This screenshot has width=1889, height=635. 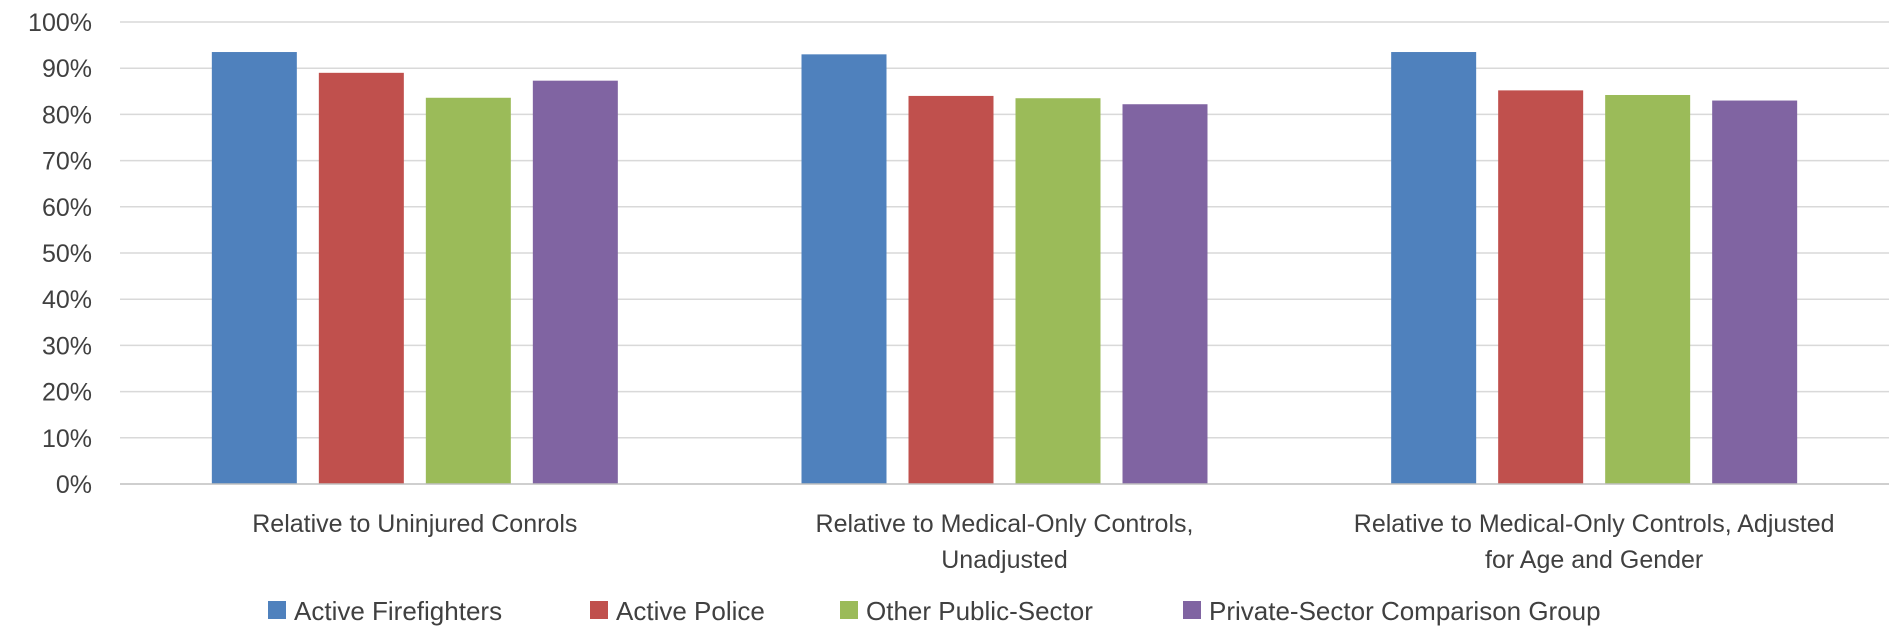 What do you see at coordinates (690, 611) in the screenshot?
I see `legend-label: Active Police` at bounding box center [690, 611].